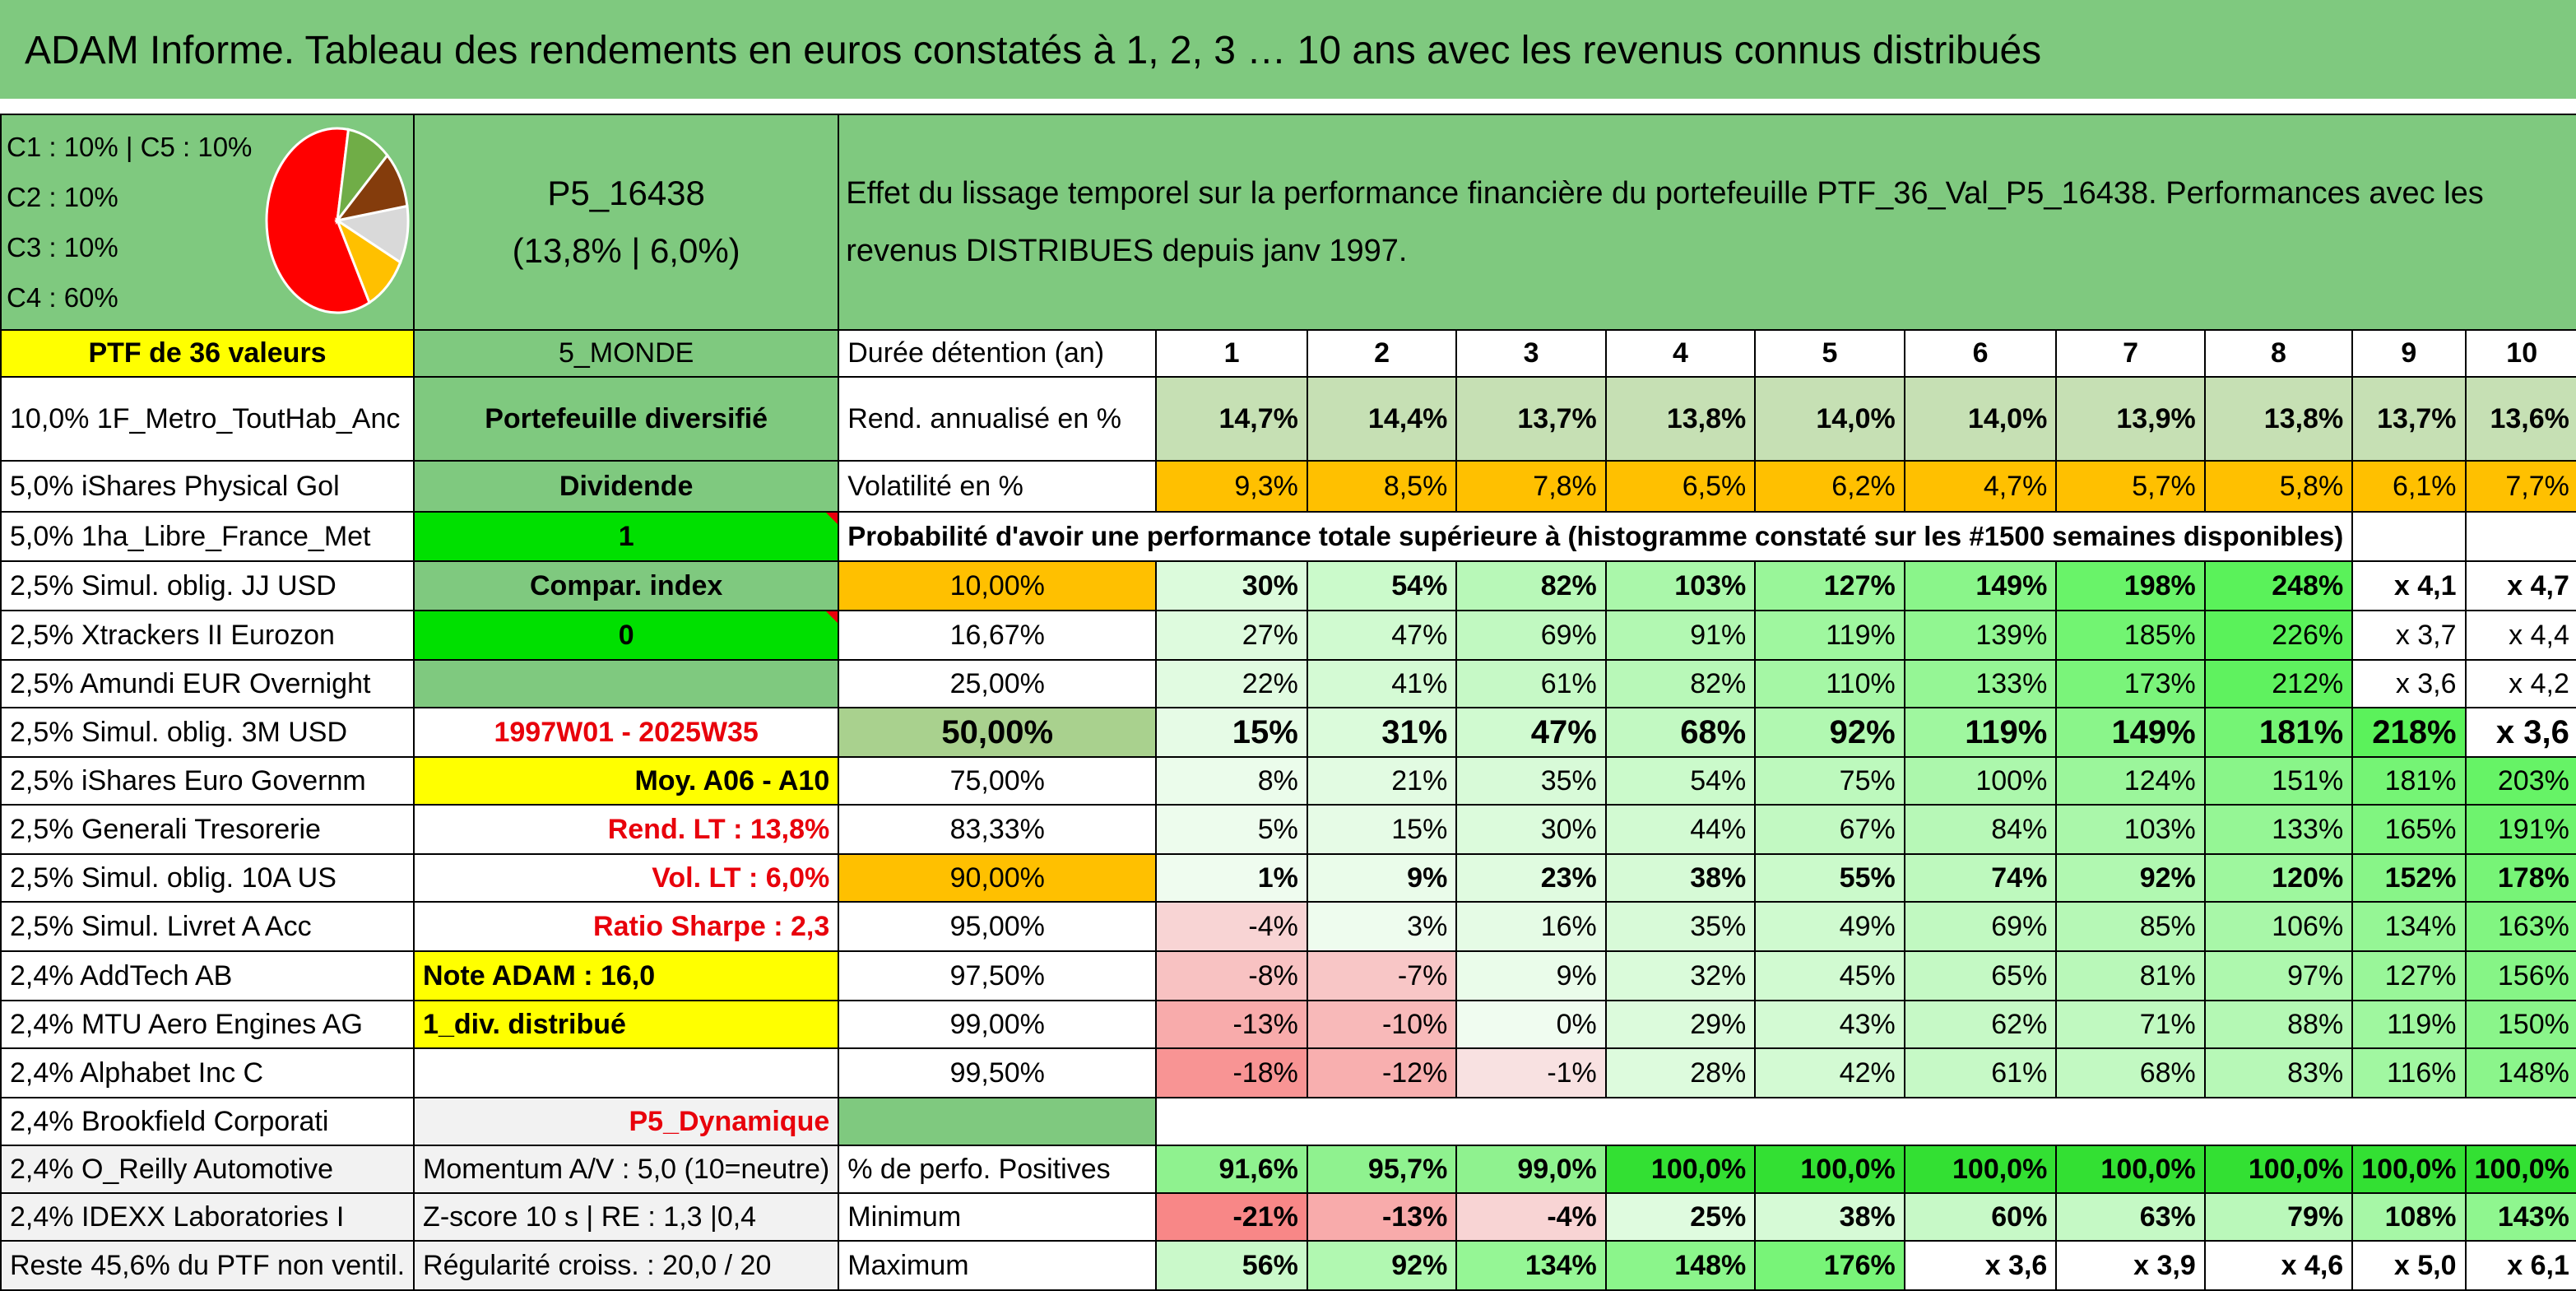 This screenshot has width=2576, height=1291. What do you see at coordinates (998, 635) in the screenshot?
I see `probability-threshold: 16,67%` at bounding box center [998, 635].